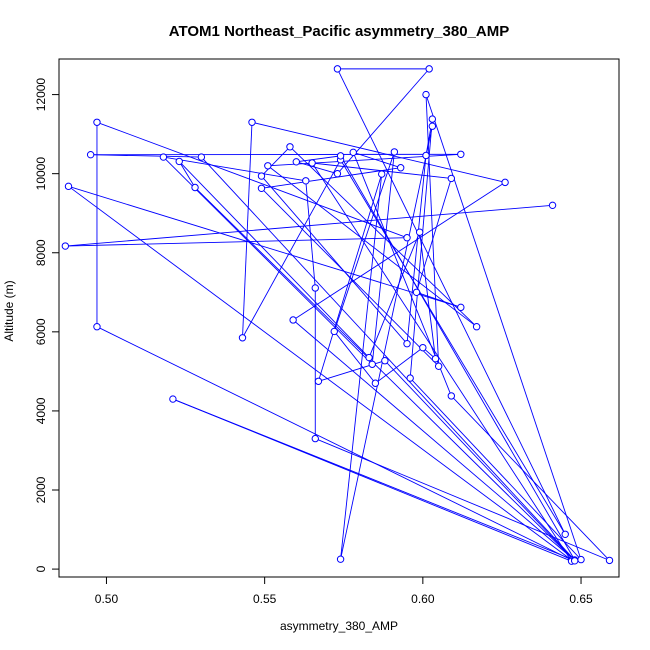 Image resolution: width=650 pixels, height=650 pixels. Describe the element at coordinates (47, 325) in the screenshot. I see `y-axis: 0 2000 4000 6000 8000 10000 12000` at that location.